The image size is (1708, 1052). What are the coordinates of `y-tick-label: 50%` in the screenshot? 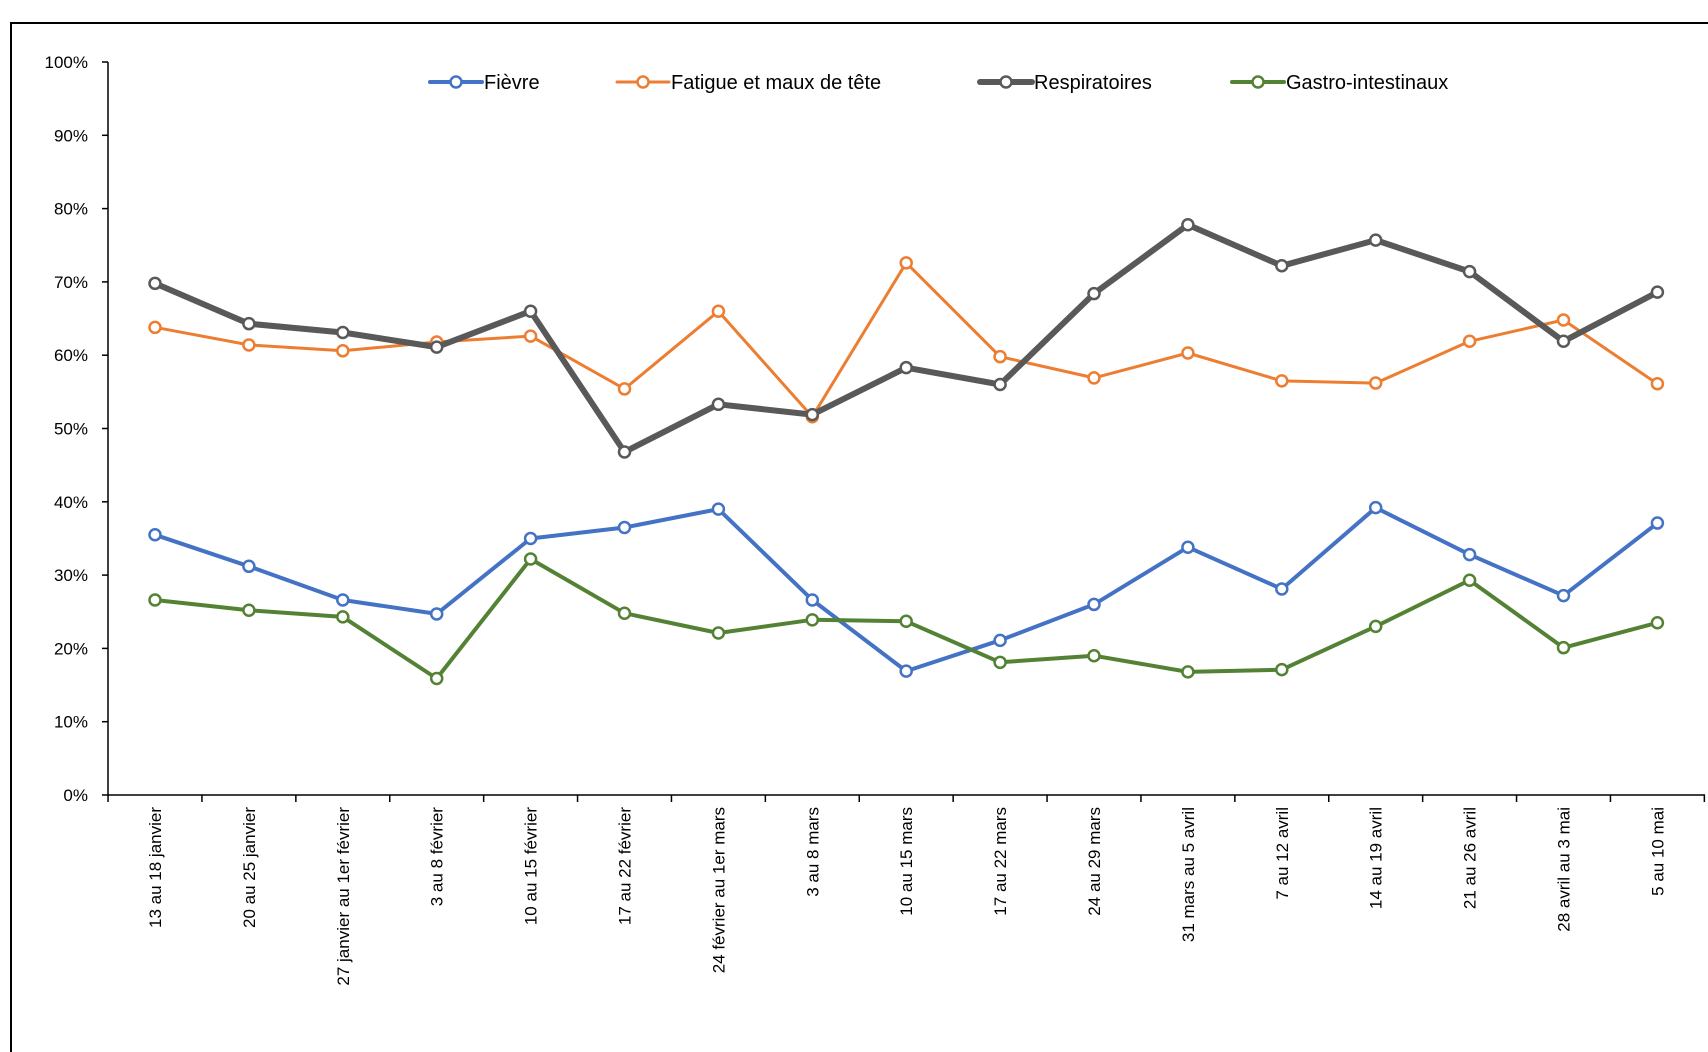 It's located at (71, 429).